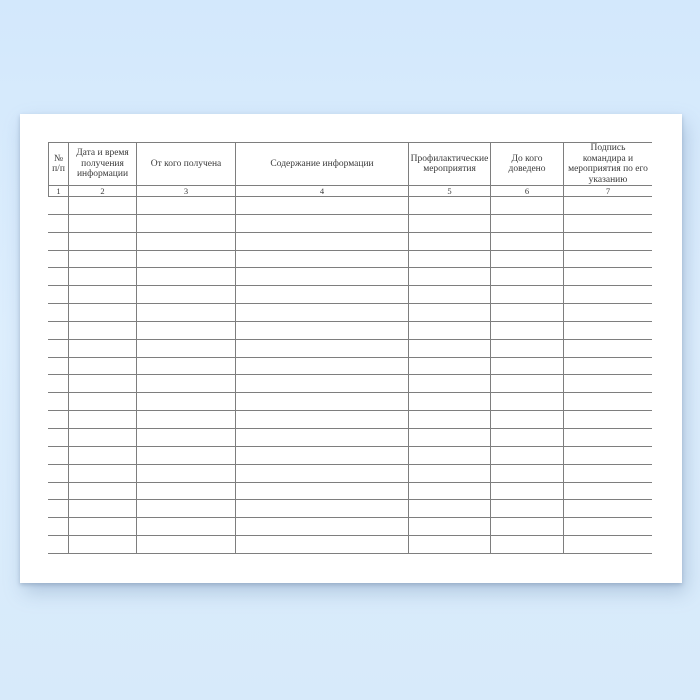  What do you see at coordinates (527, 158) in the screenshot?
I see `header-cell-6-line: До кого` at bounding box center [527, 158].